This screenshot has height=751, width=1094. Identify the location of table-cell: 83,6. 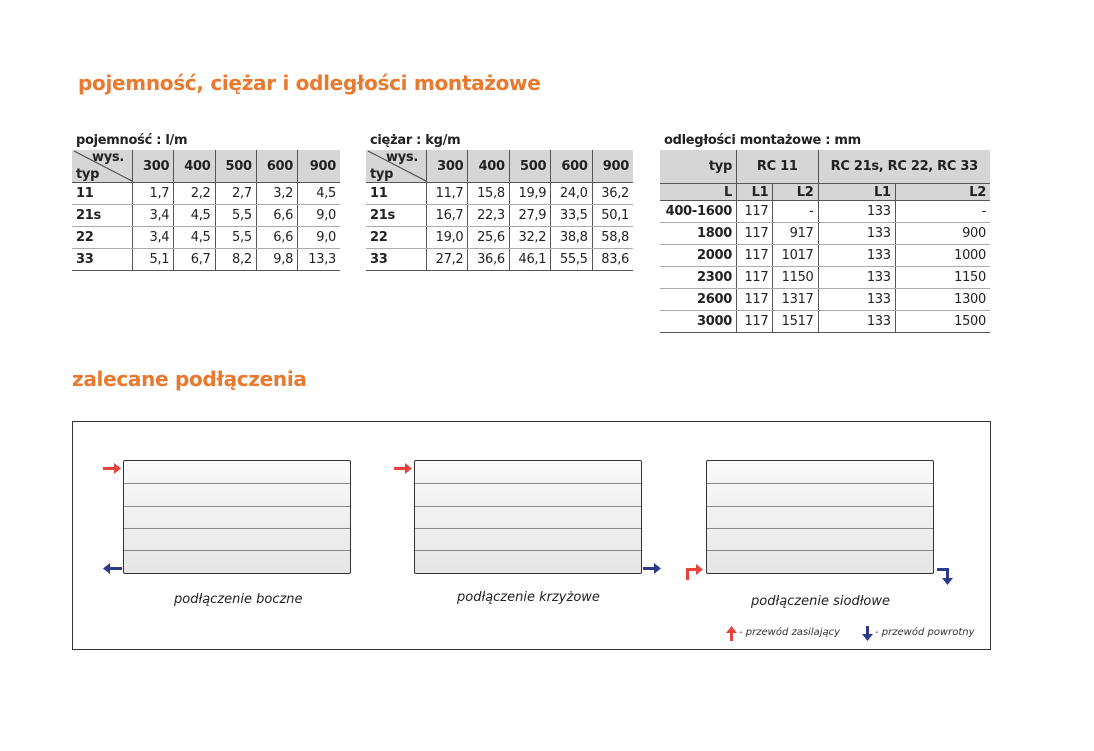
(612, 259).